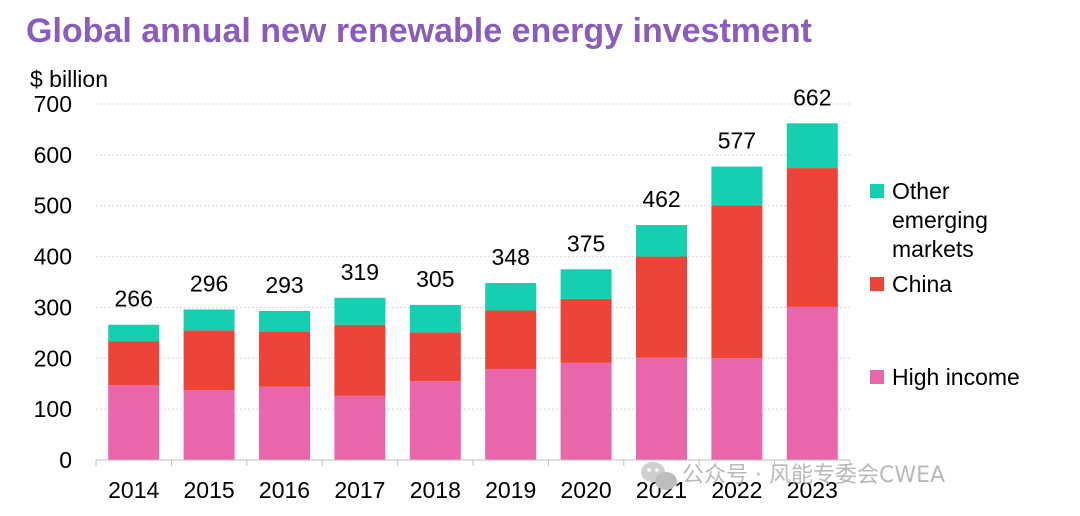 The height and width of the screenshot is (516, 1080). What do you see at coordinates (360, 272) in the screenshot?
I see `total-label: 319` at bounding box center [360, 272].